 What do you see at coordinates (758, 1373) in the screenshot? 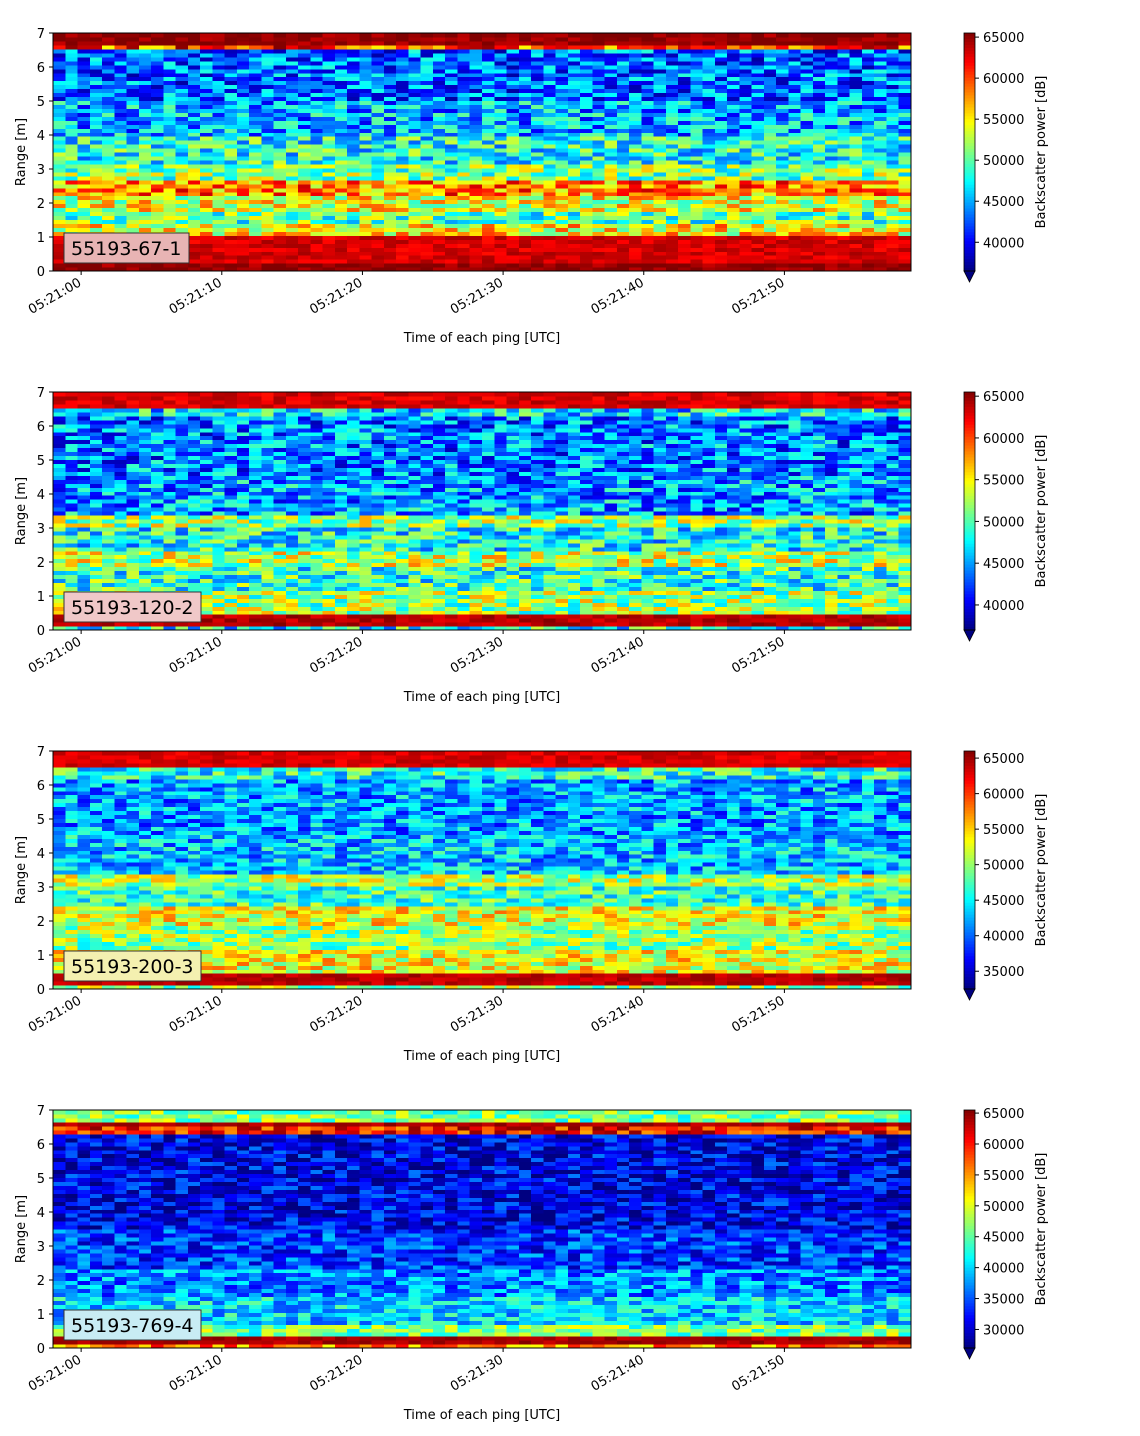
I see `x-tick-label: 05:21:50` at bounding box center [758, 1373].